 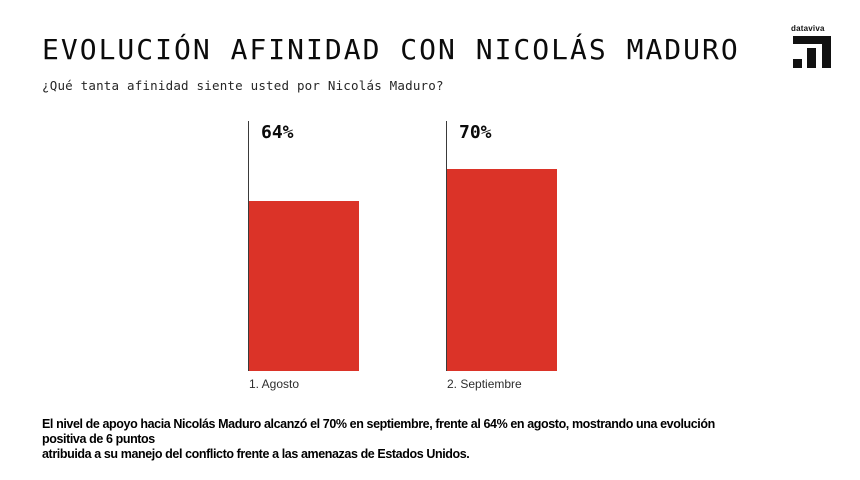 I want to click on brand-logo: dataviva, so click(x=812, y=46).